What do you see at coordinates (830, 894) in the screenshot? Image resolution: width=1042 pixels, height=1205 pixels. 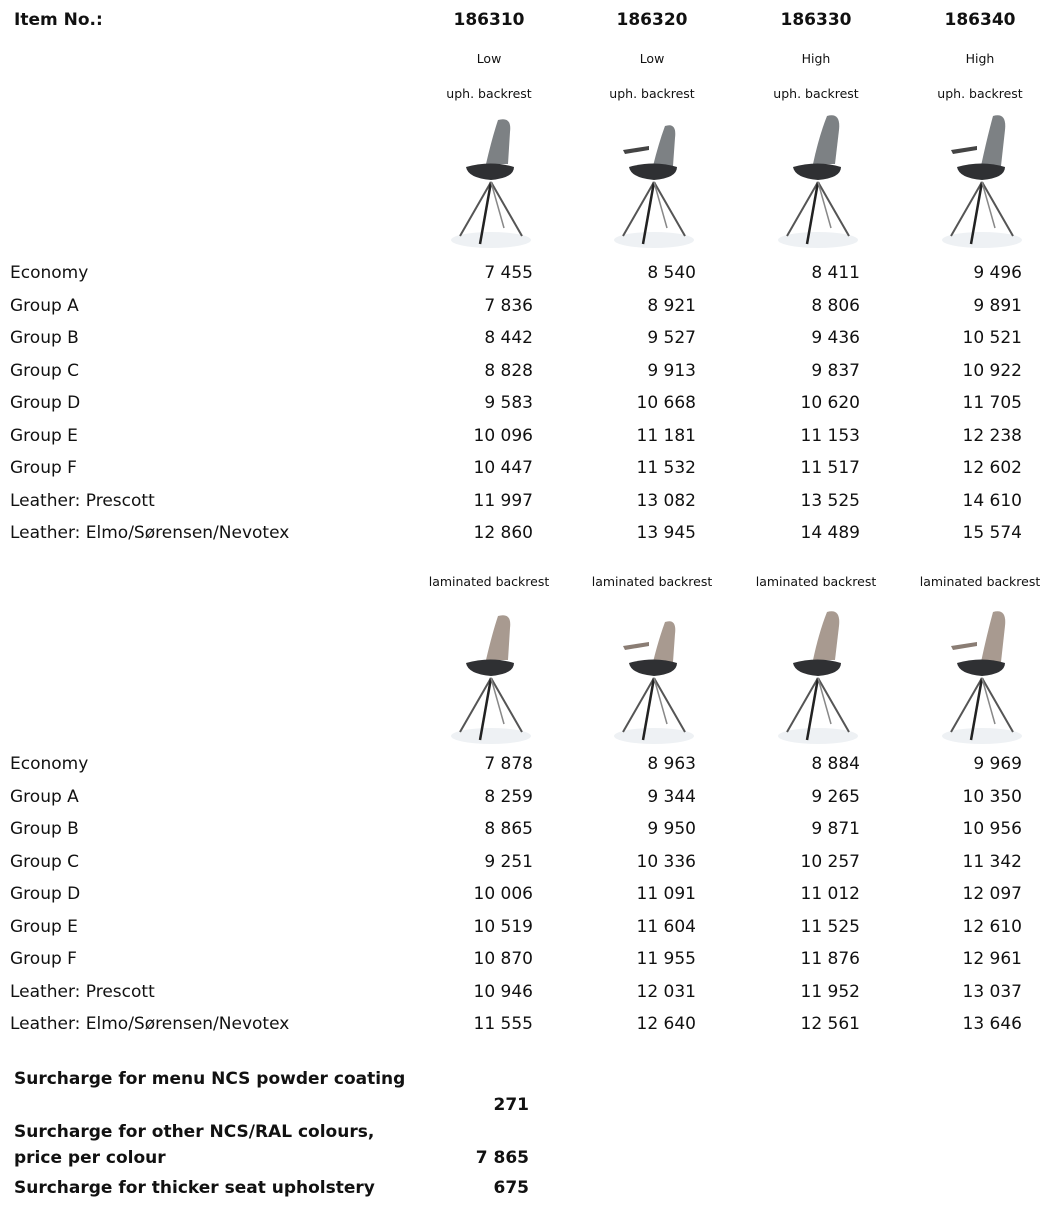 I see `price: 11 012` at bounding box center [830, 894].